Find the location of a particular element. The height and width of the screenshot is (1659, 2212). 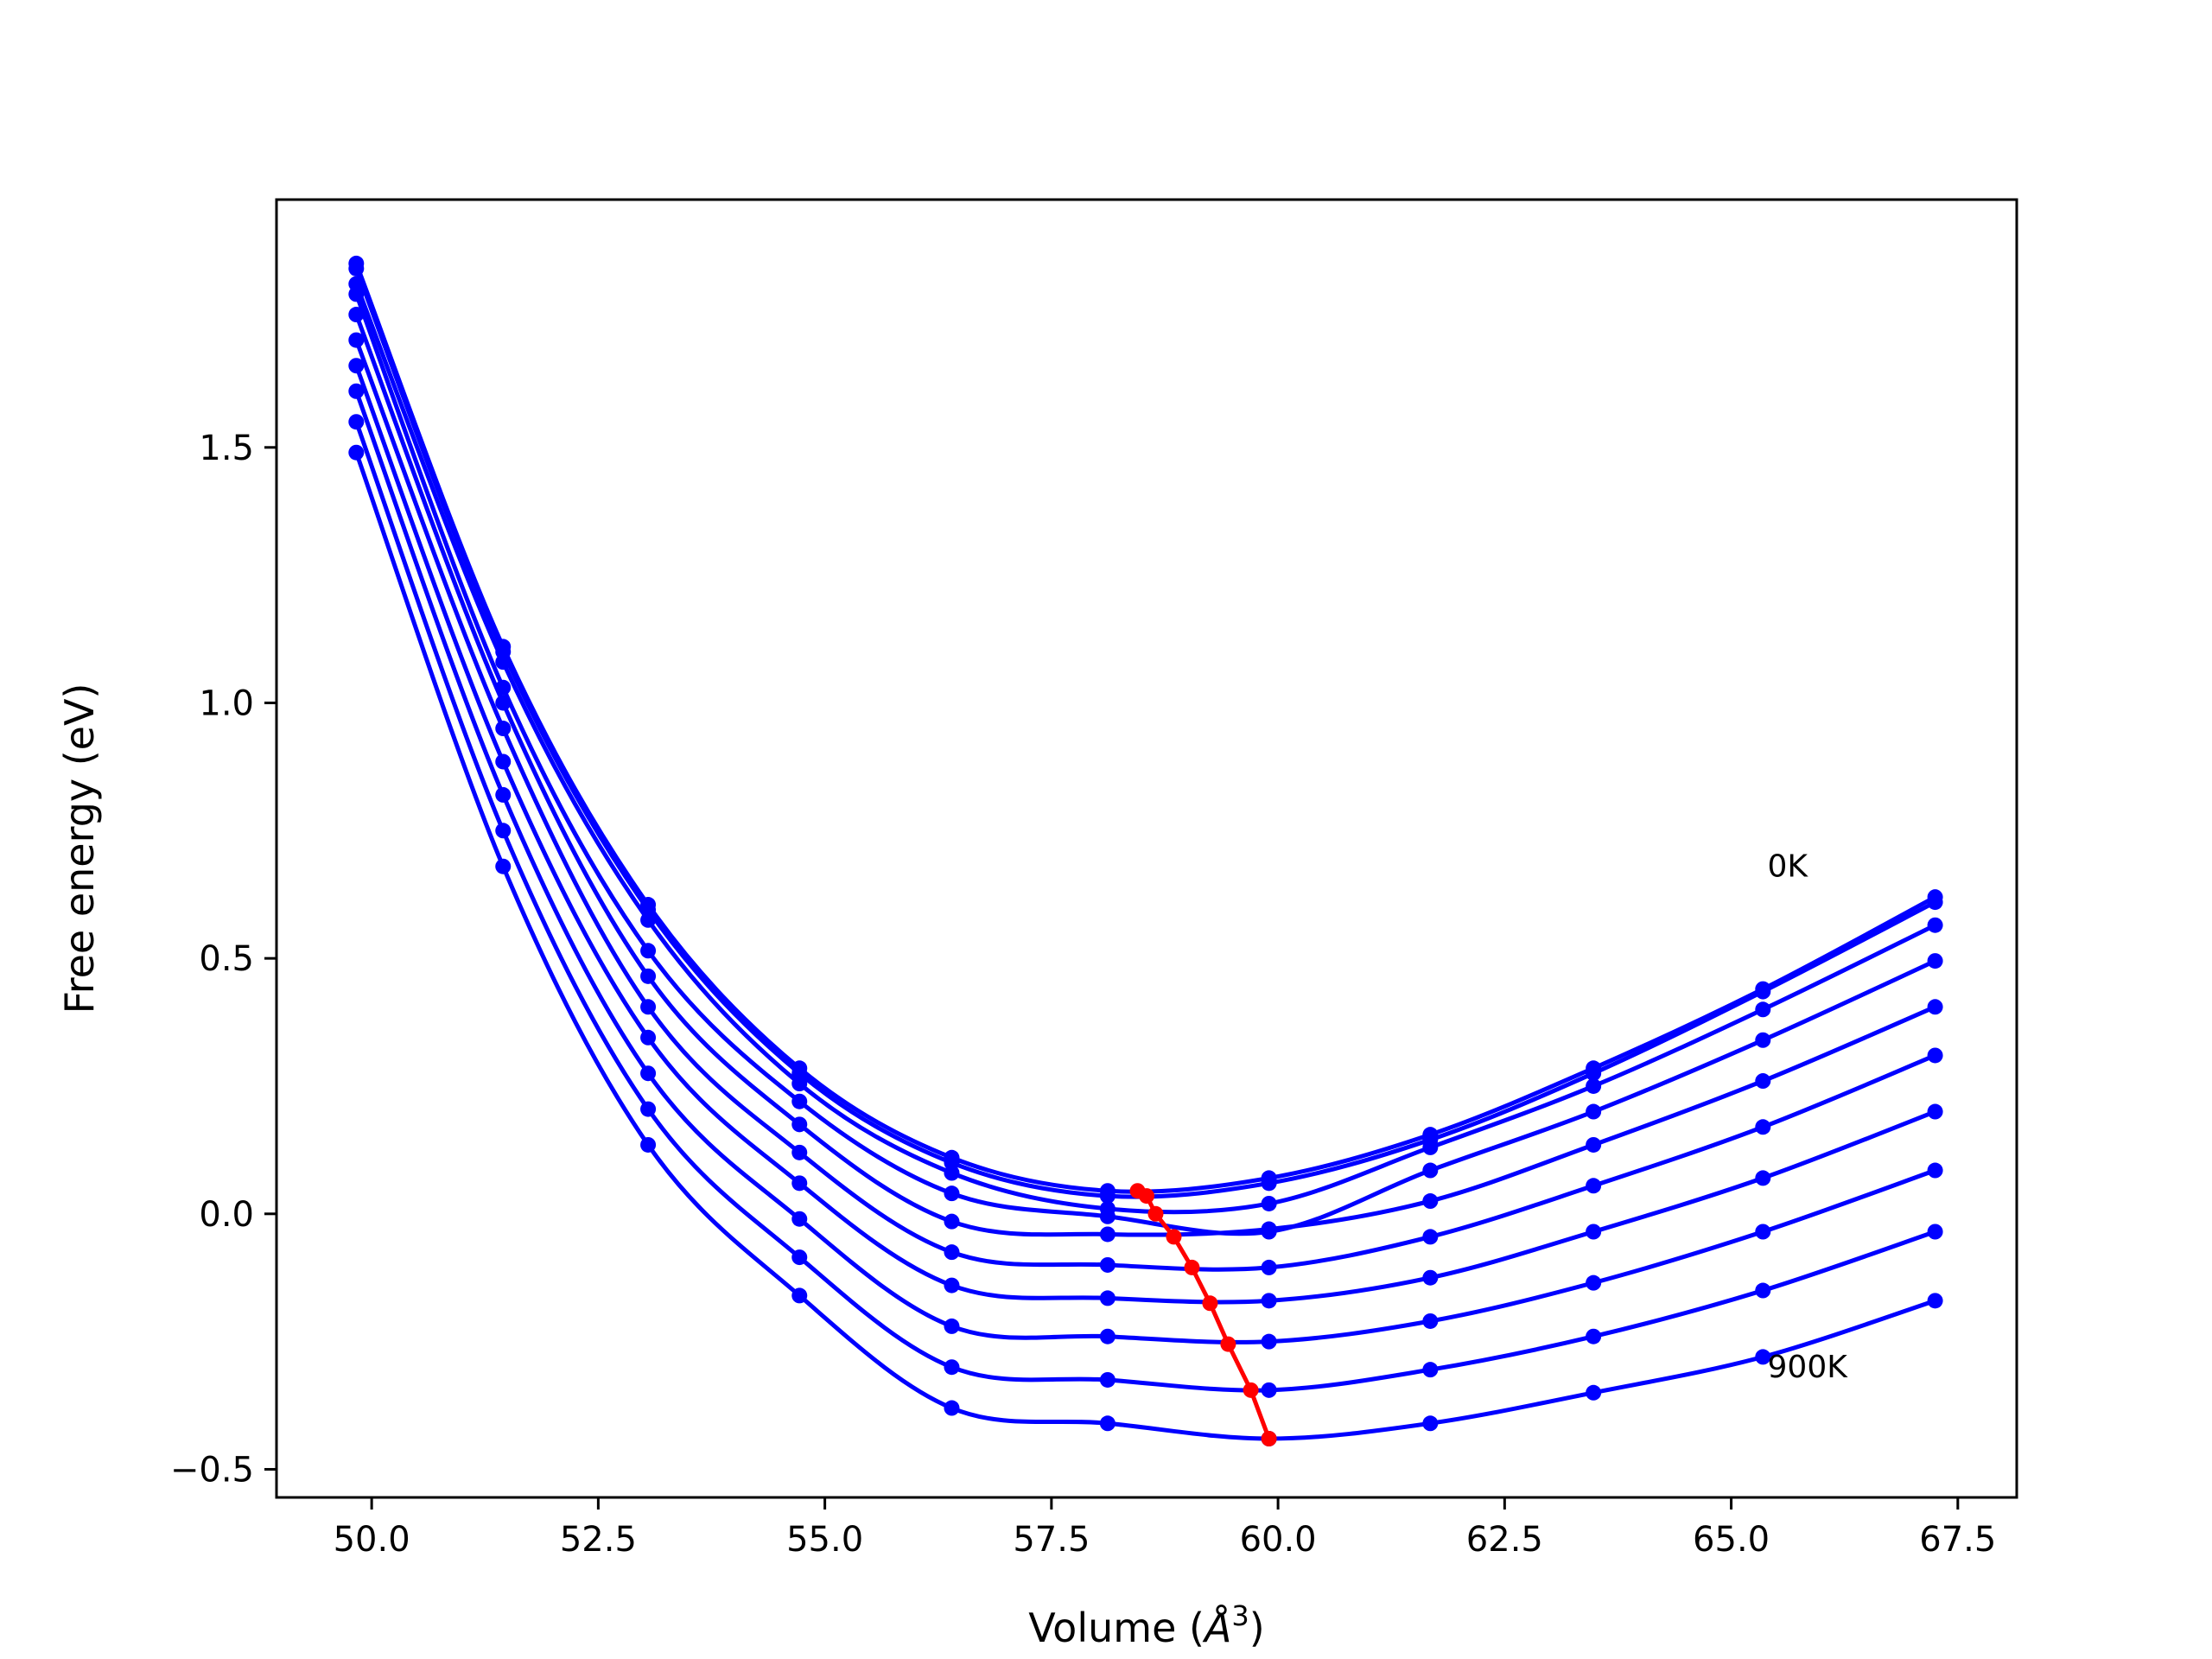

annotations: 0K 900K is located at coordinates (1808, 1117).